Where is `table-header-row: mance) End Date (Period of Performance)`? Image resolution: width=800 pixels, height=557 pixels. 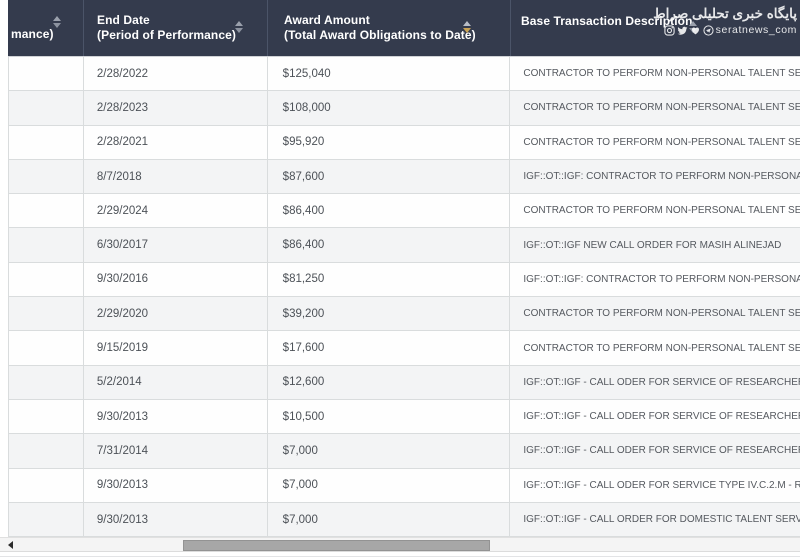
table-header-row: mance) End Date (Period of Performance) is located at coordinates (404, 28).